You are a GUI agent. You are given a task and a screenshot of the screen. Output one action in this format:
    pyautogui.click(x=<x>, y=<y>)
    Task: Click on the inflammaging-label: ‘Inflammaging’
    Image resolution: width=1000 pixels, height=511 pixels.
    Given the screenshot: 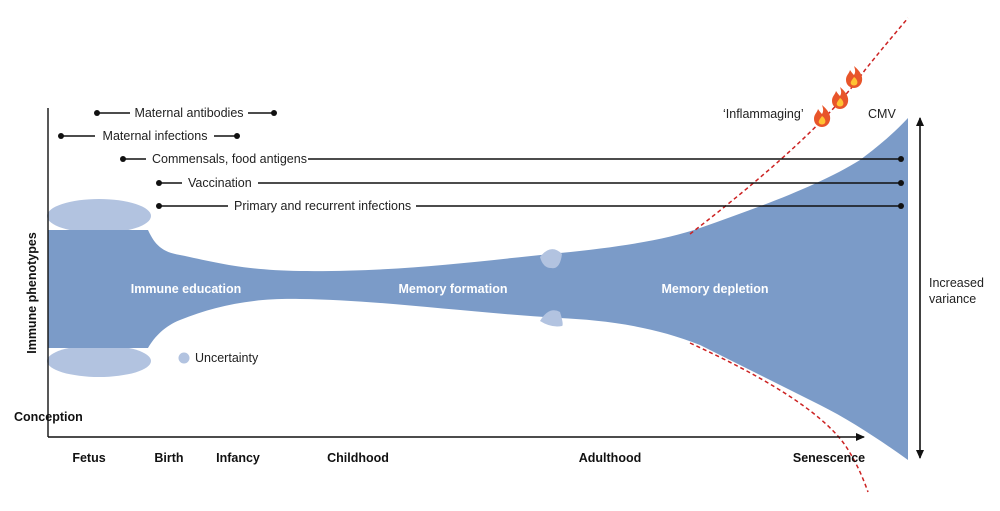 What is the action you would take?
    pyautogui.click(x=763, y=114)
    